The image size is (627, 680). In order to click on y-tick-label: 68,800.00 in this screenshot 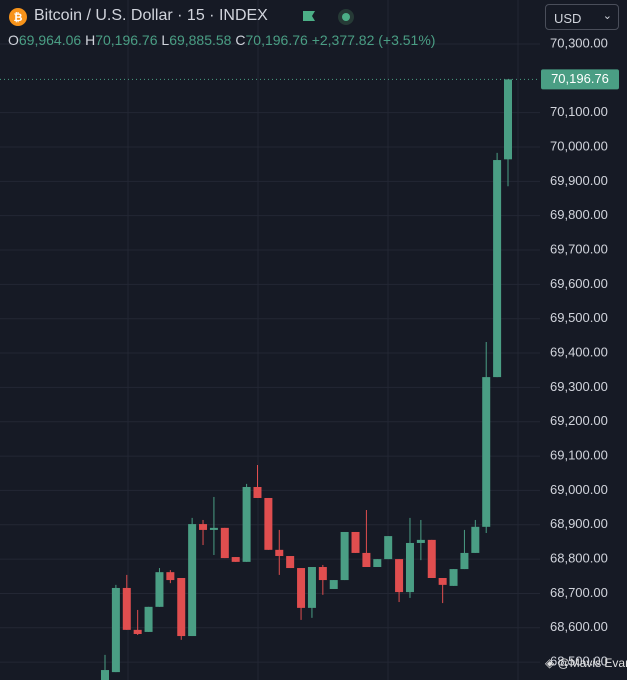, I will do `click(579, 558)`.